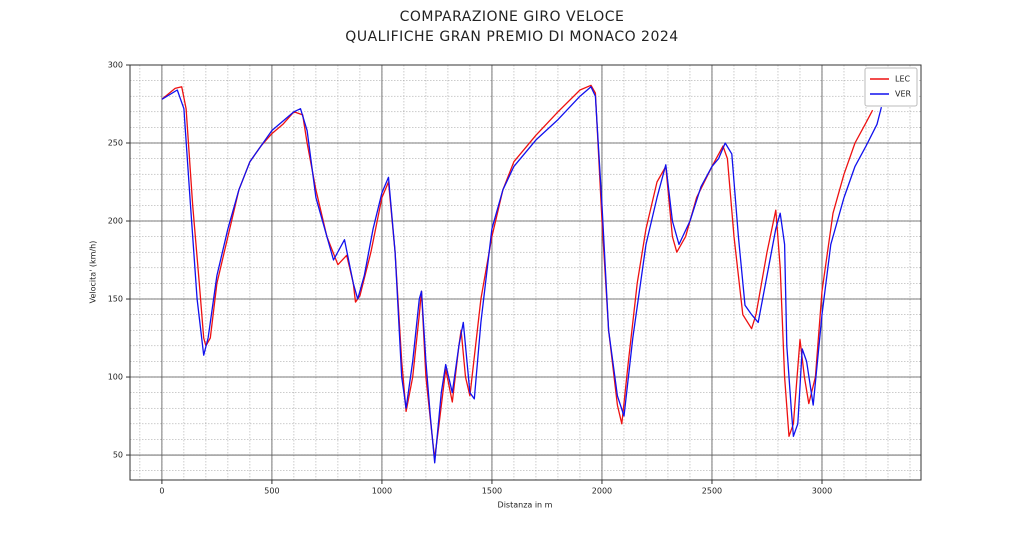 This screenshot has height=539, width=1024. What do you see at coordinates (115, 299) in the screenshot?
I see `y-tick-label: 150` at bounding box center [115, 299].